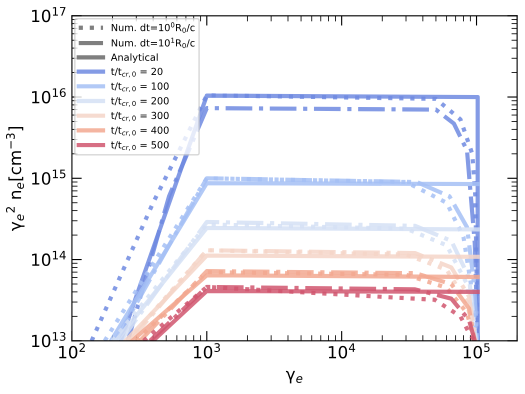 The width and height of the screenshot is (525, 394). What do you see at coordinates (49, 177) in the screenshot?
I see `y-tick-label: 10$^{15}$` at bounding box center [49, 177].